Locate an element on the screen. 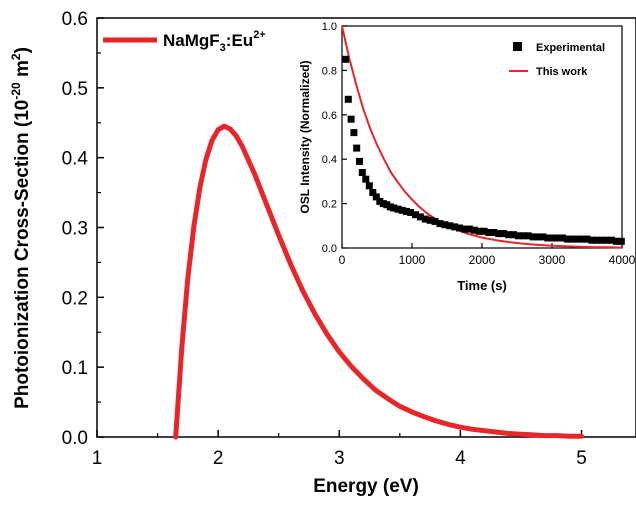  inset-legend-label-experimental: Experimental is located at coordinates (570, 48).